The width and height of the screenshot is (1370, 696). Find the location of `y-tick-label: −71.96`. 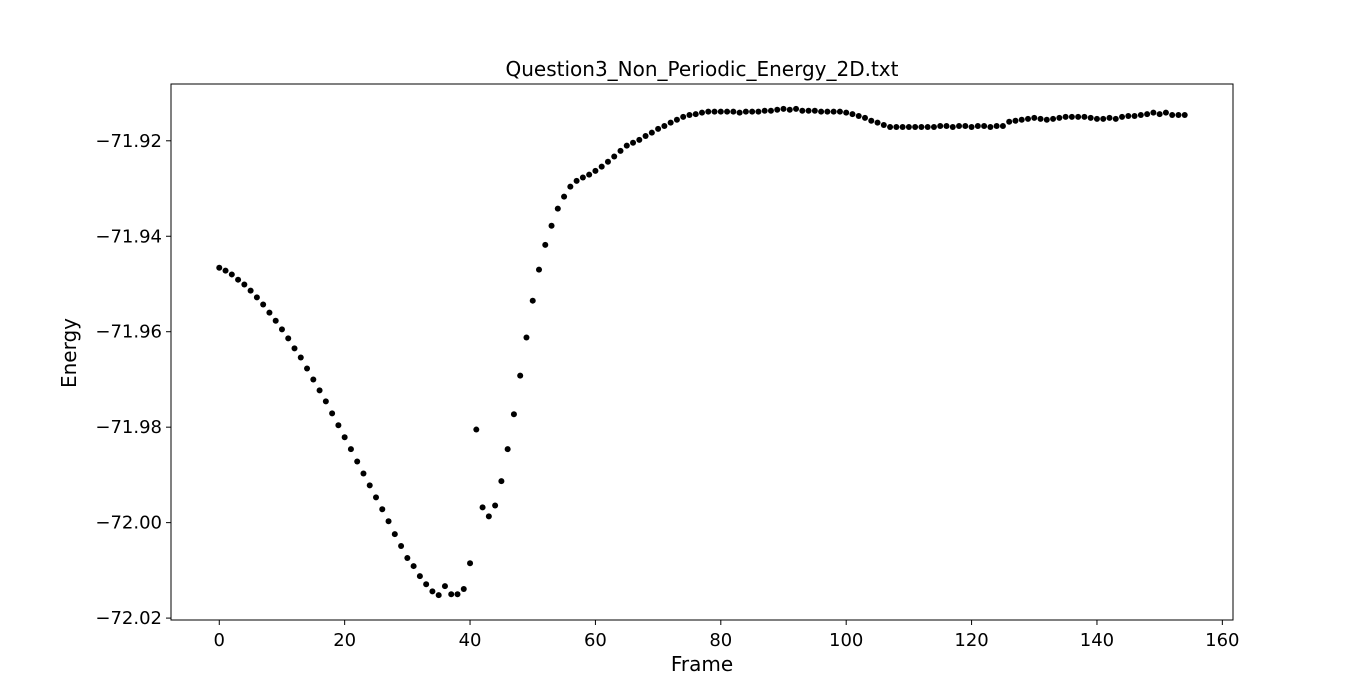

y-tick-label: −71.96 is located at coordinates (128, 332).